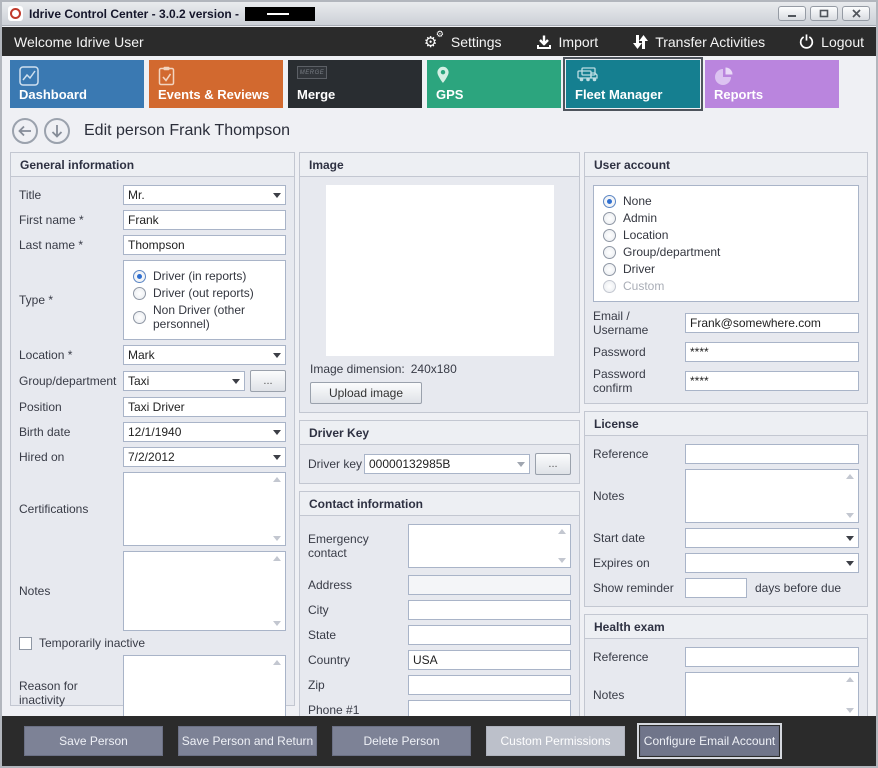  What do you see at coordinates (204, 432) in the screenshot?
I see `birth-date-picker: 12/1/1940` at bounding box center [204, 432].